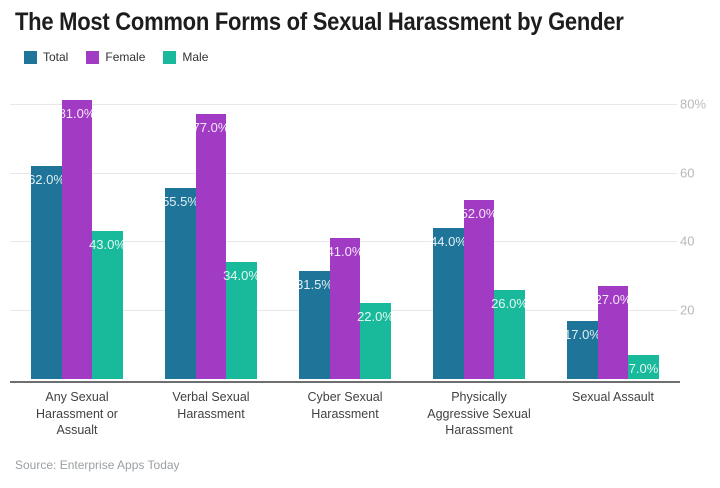 The image size is (720, 488). I want to click on y-axis-tick-label: 60, so click(687, 173).